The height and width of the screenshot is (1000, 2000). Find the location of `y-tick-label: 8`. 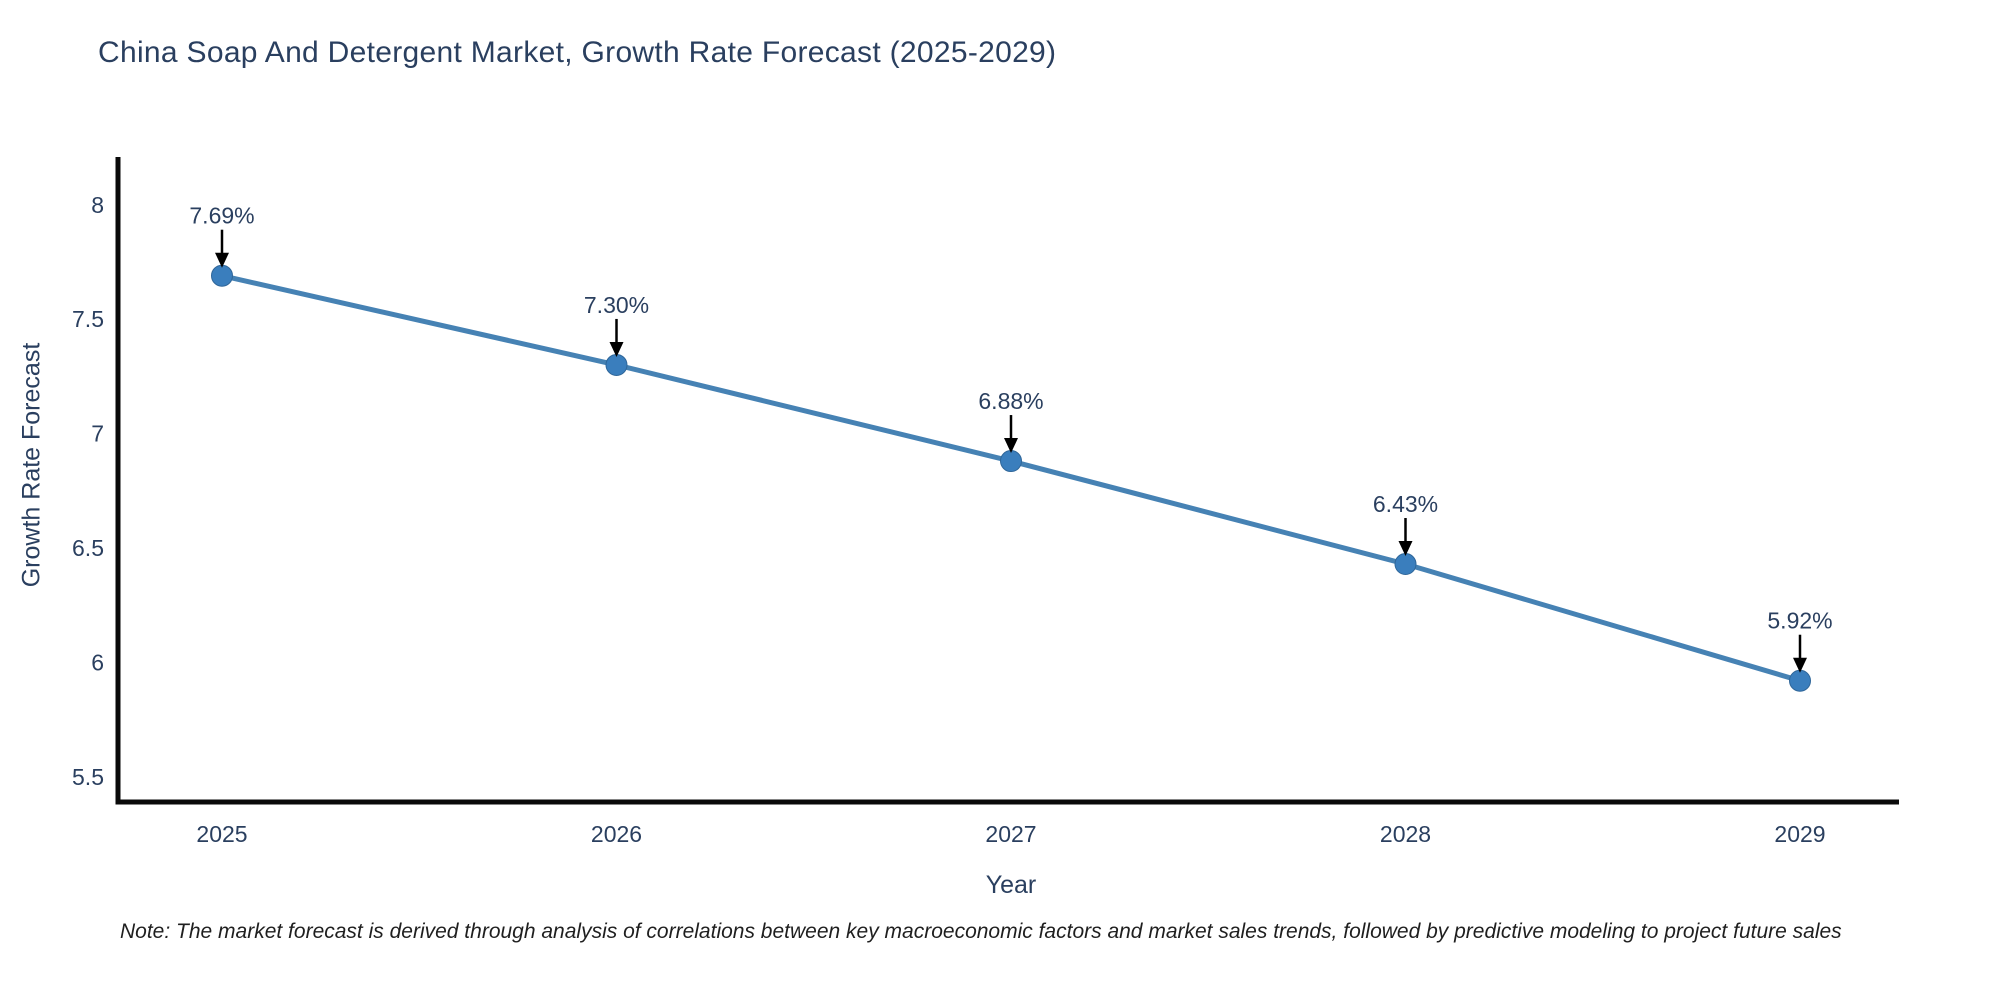

y-tick-label: 8 is located at coordinates (97, 205).